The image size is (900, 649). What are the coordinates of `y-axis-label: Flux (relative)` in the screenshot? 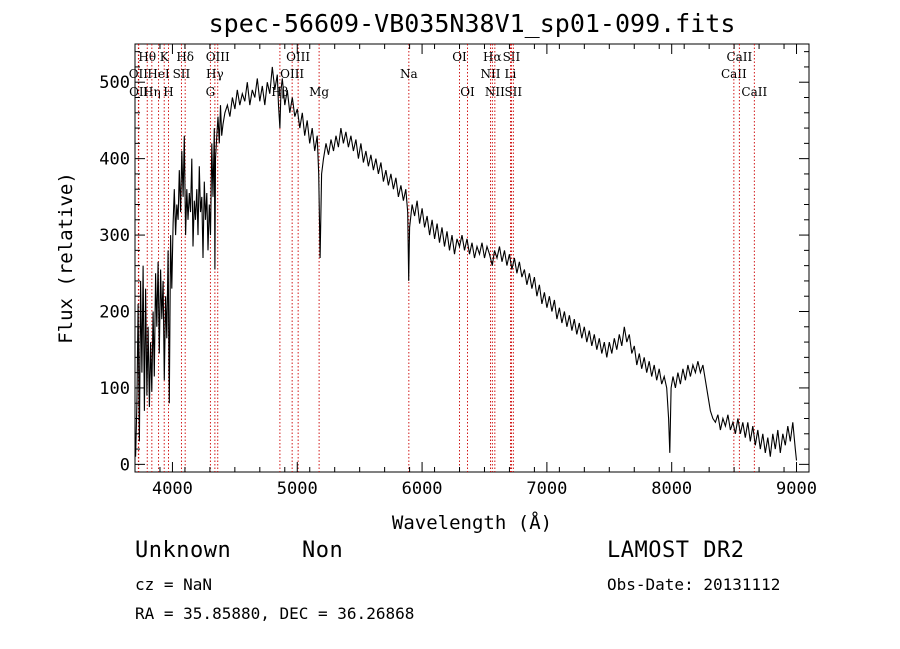 It's located at (66, 258).